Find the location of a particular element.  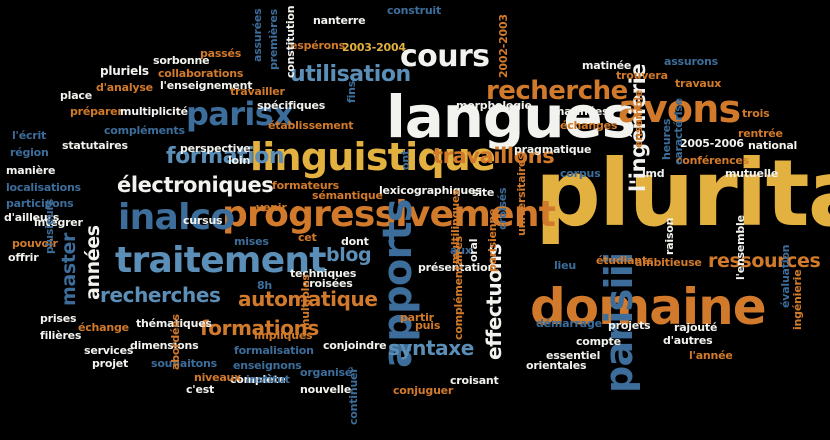

cloud-word: dont is located at coordinates (355, 241).